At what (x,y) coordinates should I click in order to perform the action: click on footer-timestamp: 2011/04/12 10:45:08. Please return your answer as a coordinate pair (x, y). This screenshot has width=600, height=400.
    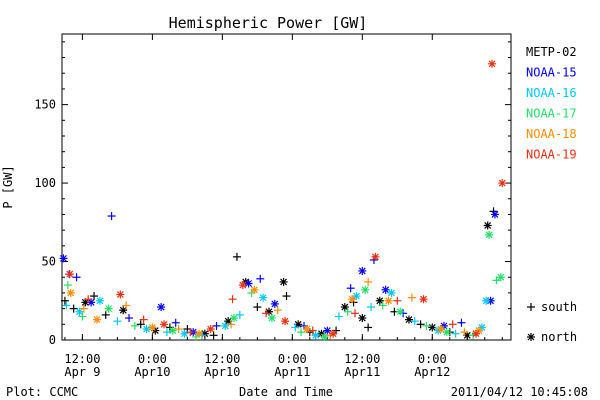
    Looking at the image, I should click on (519, 392).